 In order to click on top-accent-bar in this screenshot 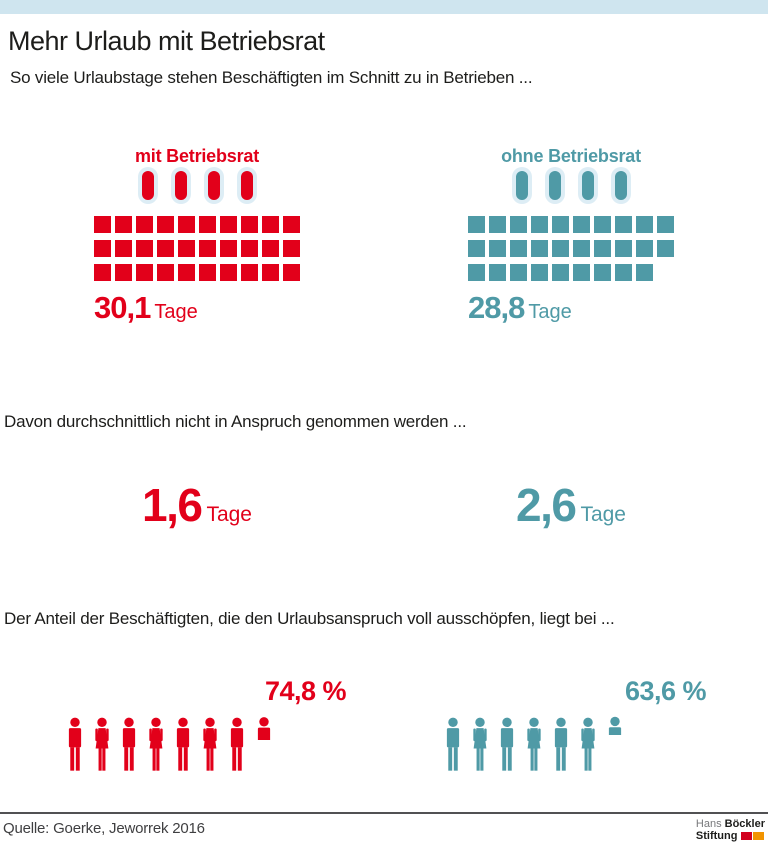, I will do `click(384, 7)`.